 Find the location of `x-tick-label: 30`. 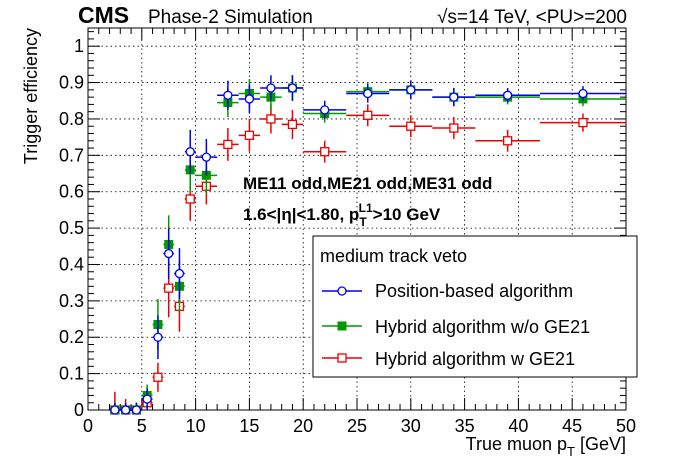

x-tick-label: 30 is located at coordinates (411, 426).